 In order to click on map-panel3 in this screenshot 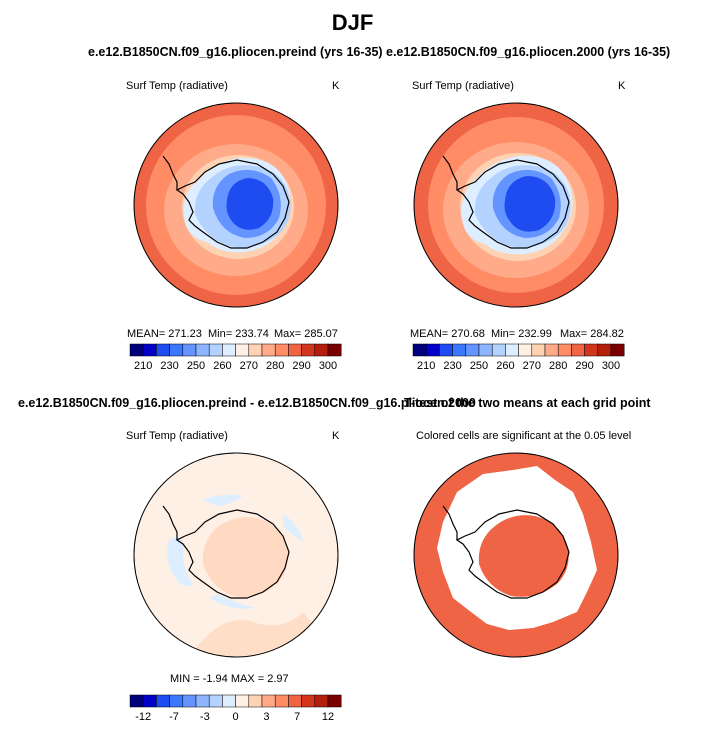, I will do `click(236, 555)`.